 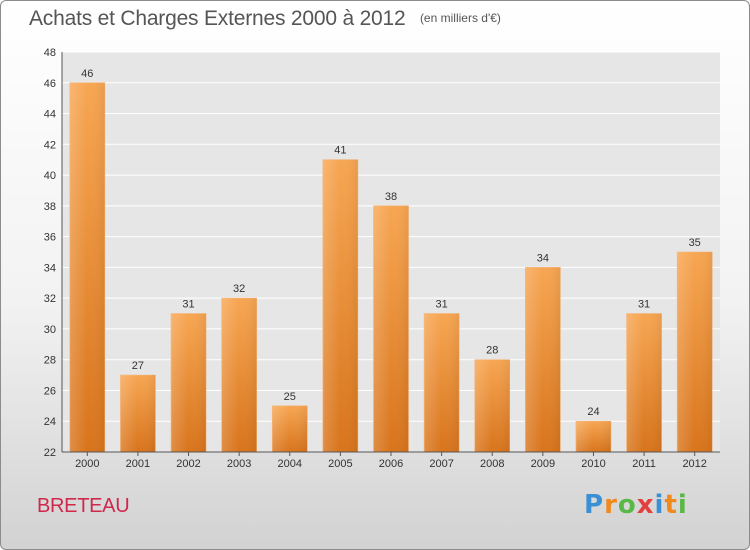 What do you see at coordinates (695, 243) in the screenshot?
I see `data-label-2012: 35` at bounding box center [695, 243].